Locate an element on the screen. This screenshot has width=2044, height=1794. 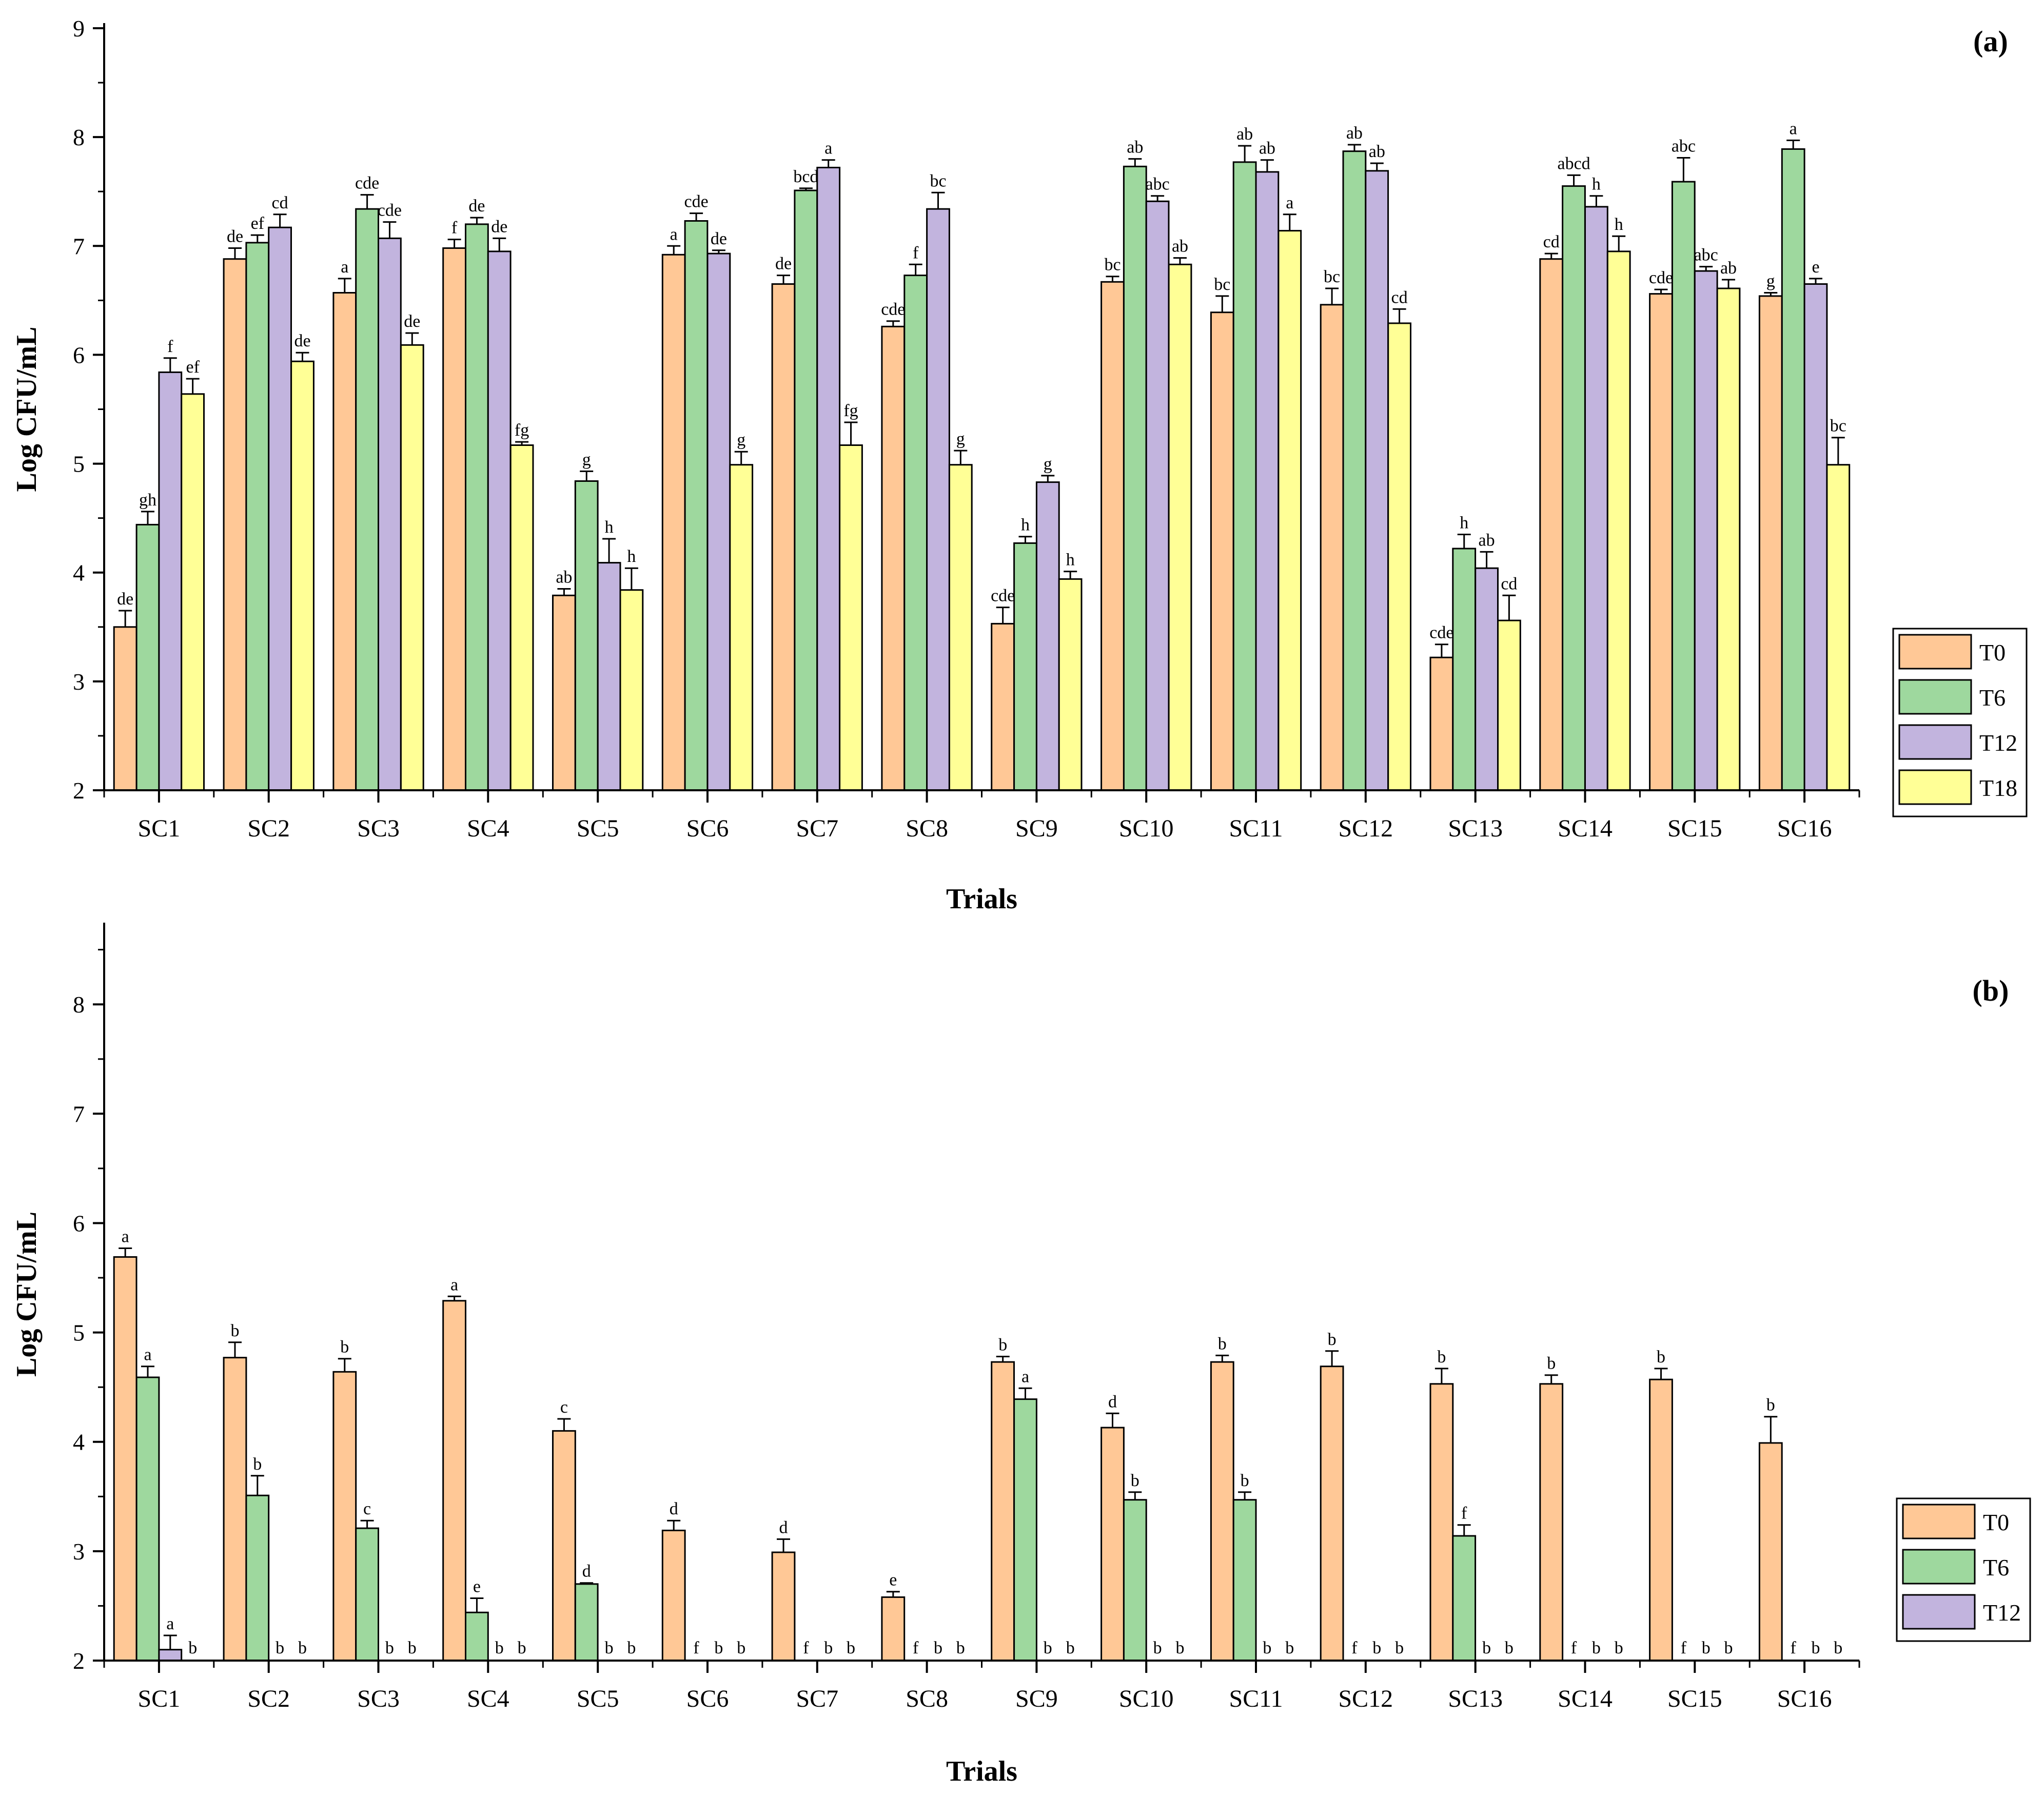
bar-t6-sc2 is located at coordinates (257, 516).